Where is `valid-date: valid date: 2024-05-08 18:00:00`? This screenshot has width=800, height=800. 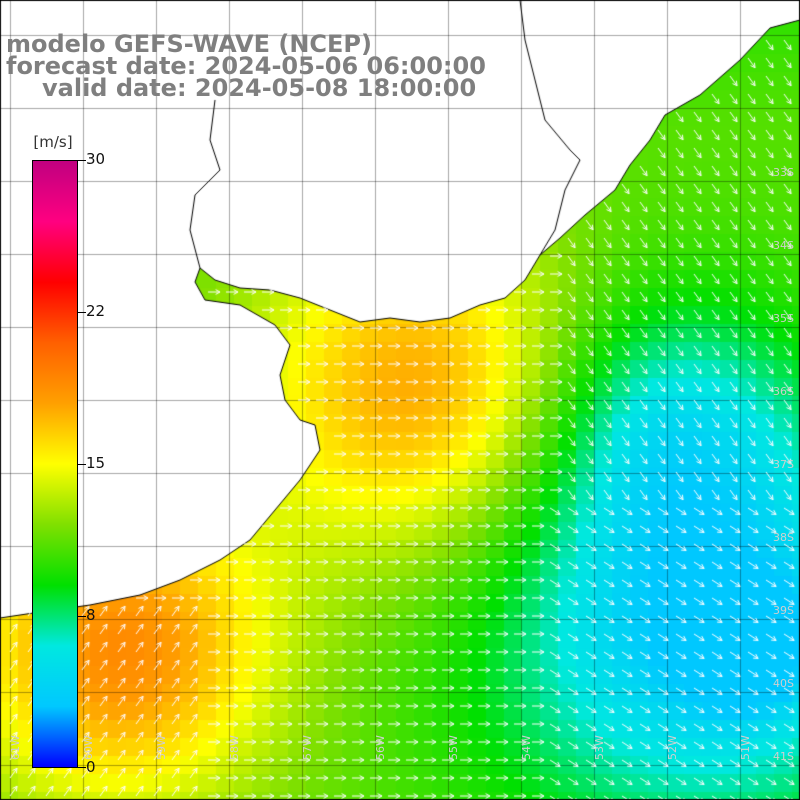 valid-date: valid date: 2024-05-08 18:00:00 is located at coordinates (259, 88).